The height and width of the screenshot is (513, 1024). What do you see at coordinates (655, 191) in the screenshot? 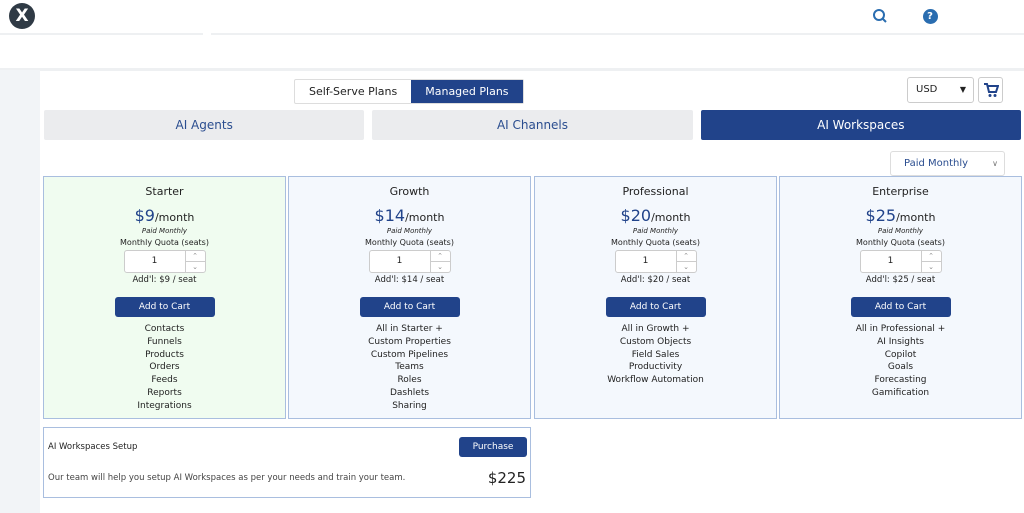
I see `plan-name: Professional` at bounding box center [655, 191].